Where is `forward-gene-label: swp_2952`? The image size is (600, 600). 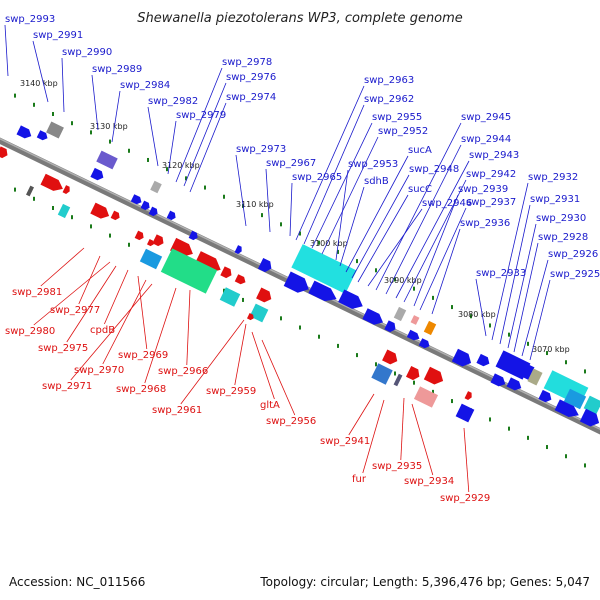 forward-gene-label: swp_2952 is located at coordinates (403, 131).